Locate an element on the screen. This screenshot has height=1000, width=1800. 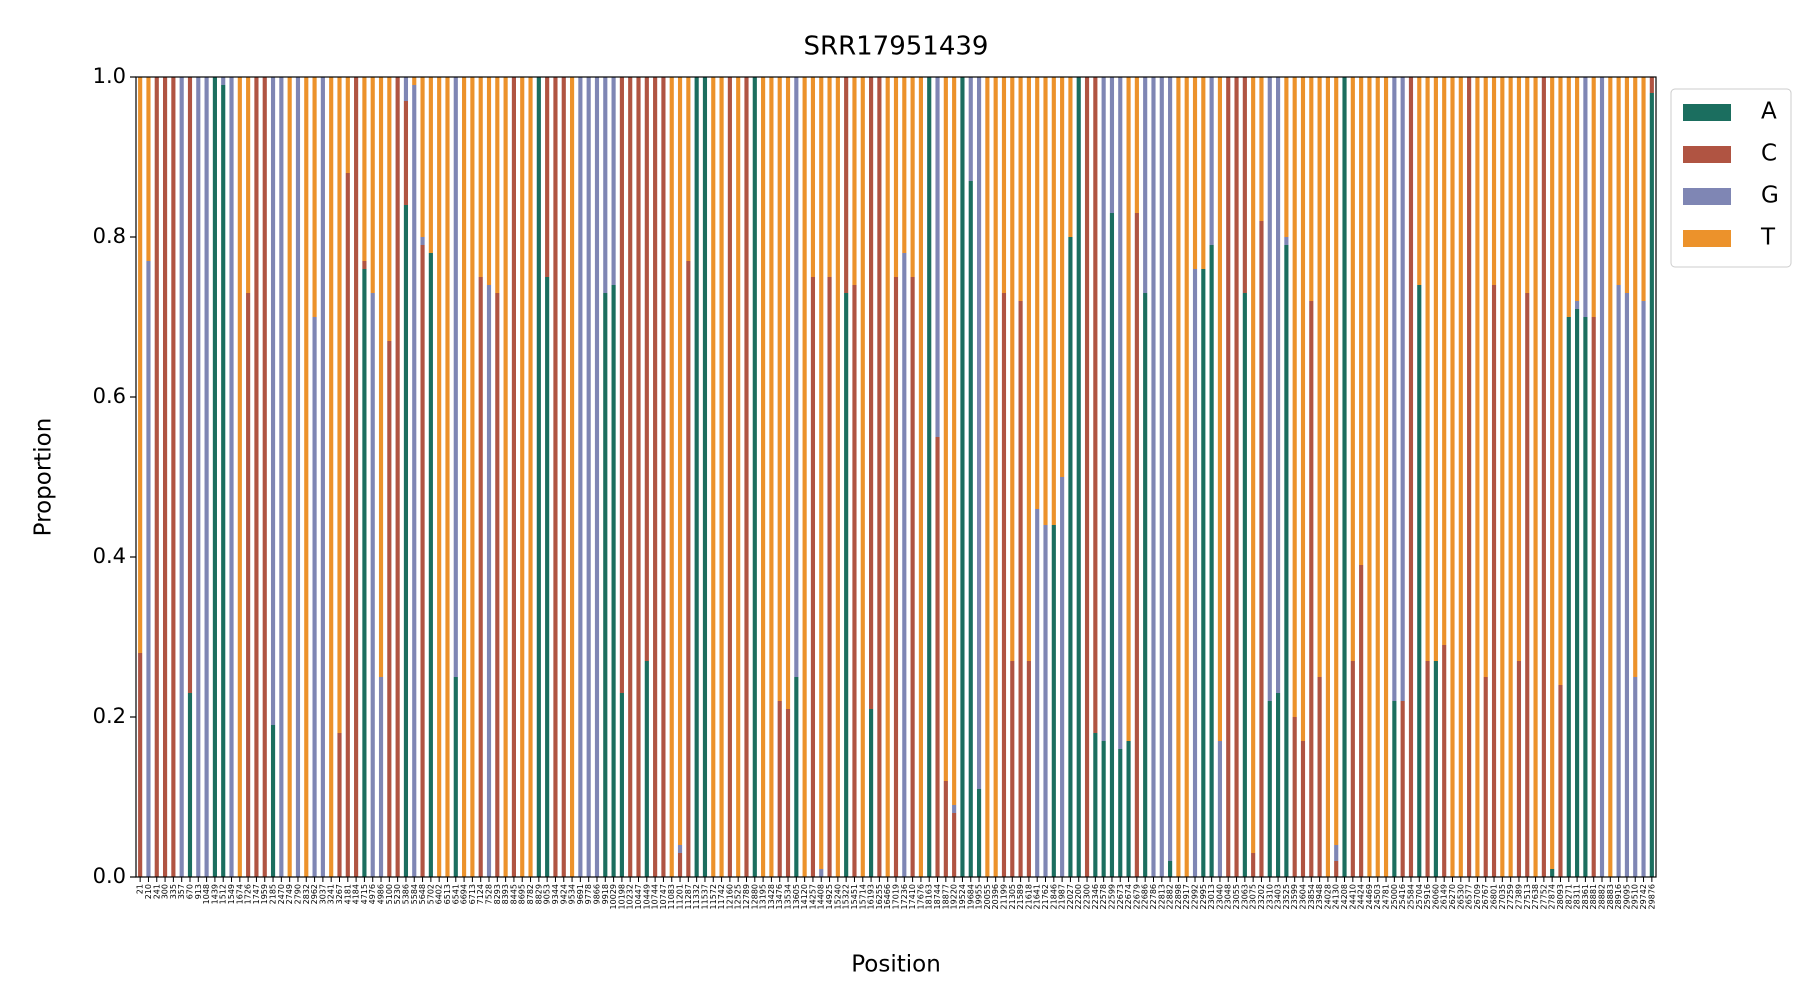
x-tick-label: 25916 is located at coordinates (1427, 896).